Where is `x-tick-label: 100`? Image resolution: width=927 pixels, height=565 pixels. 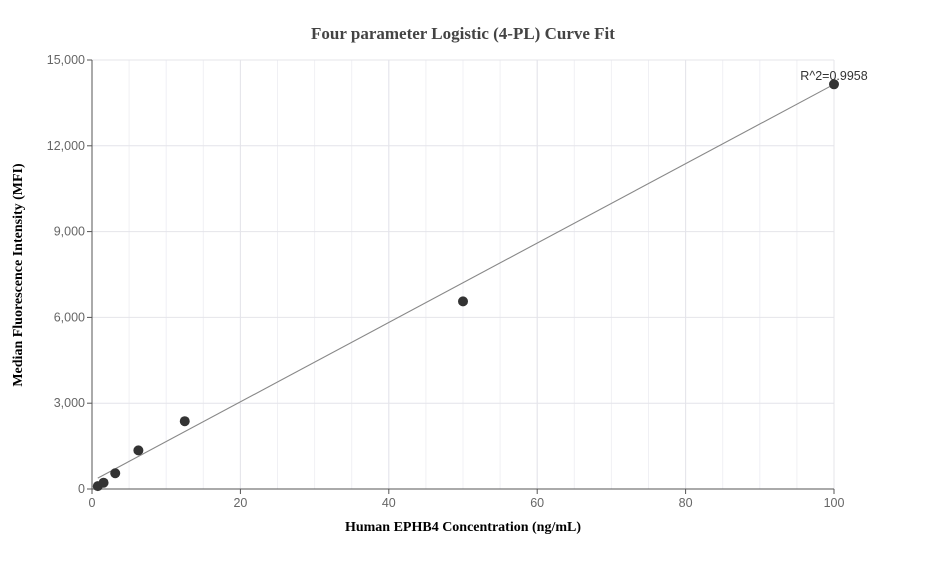
x-tick-label: 100 is located at coordinates (834, 503).